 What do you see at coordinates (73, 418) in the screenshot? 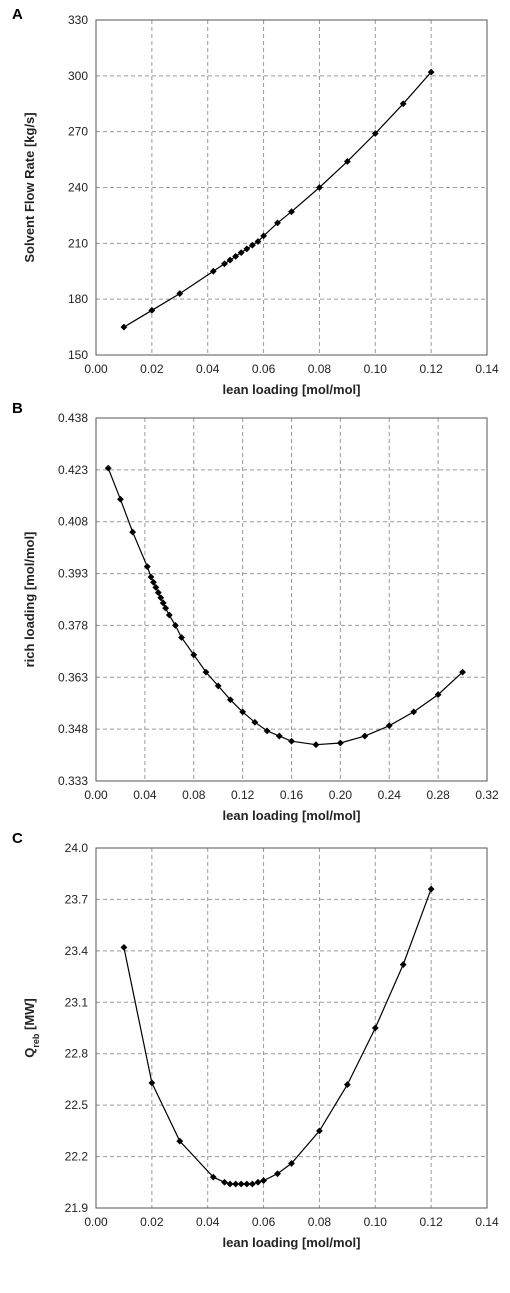
I see `y-tick-label: 0.438` at bounding box center [73, 418].